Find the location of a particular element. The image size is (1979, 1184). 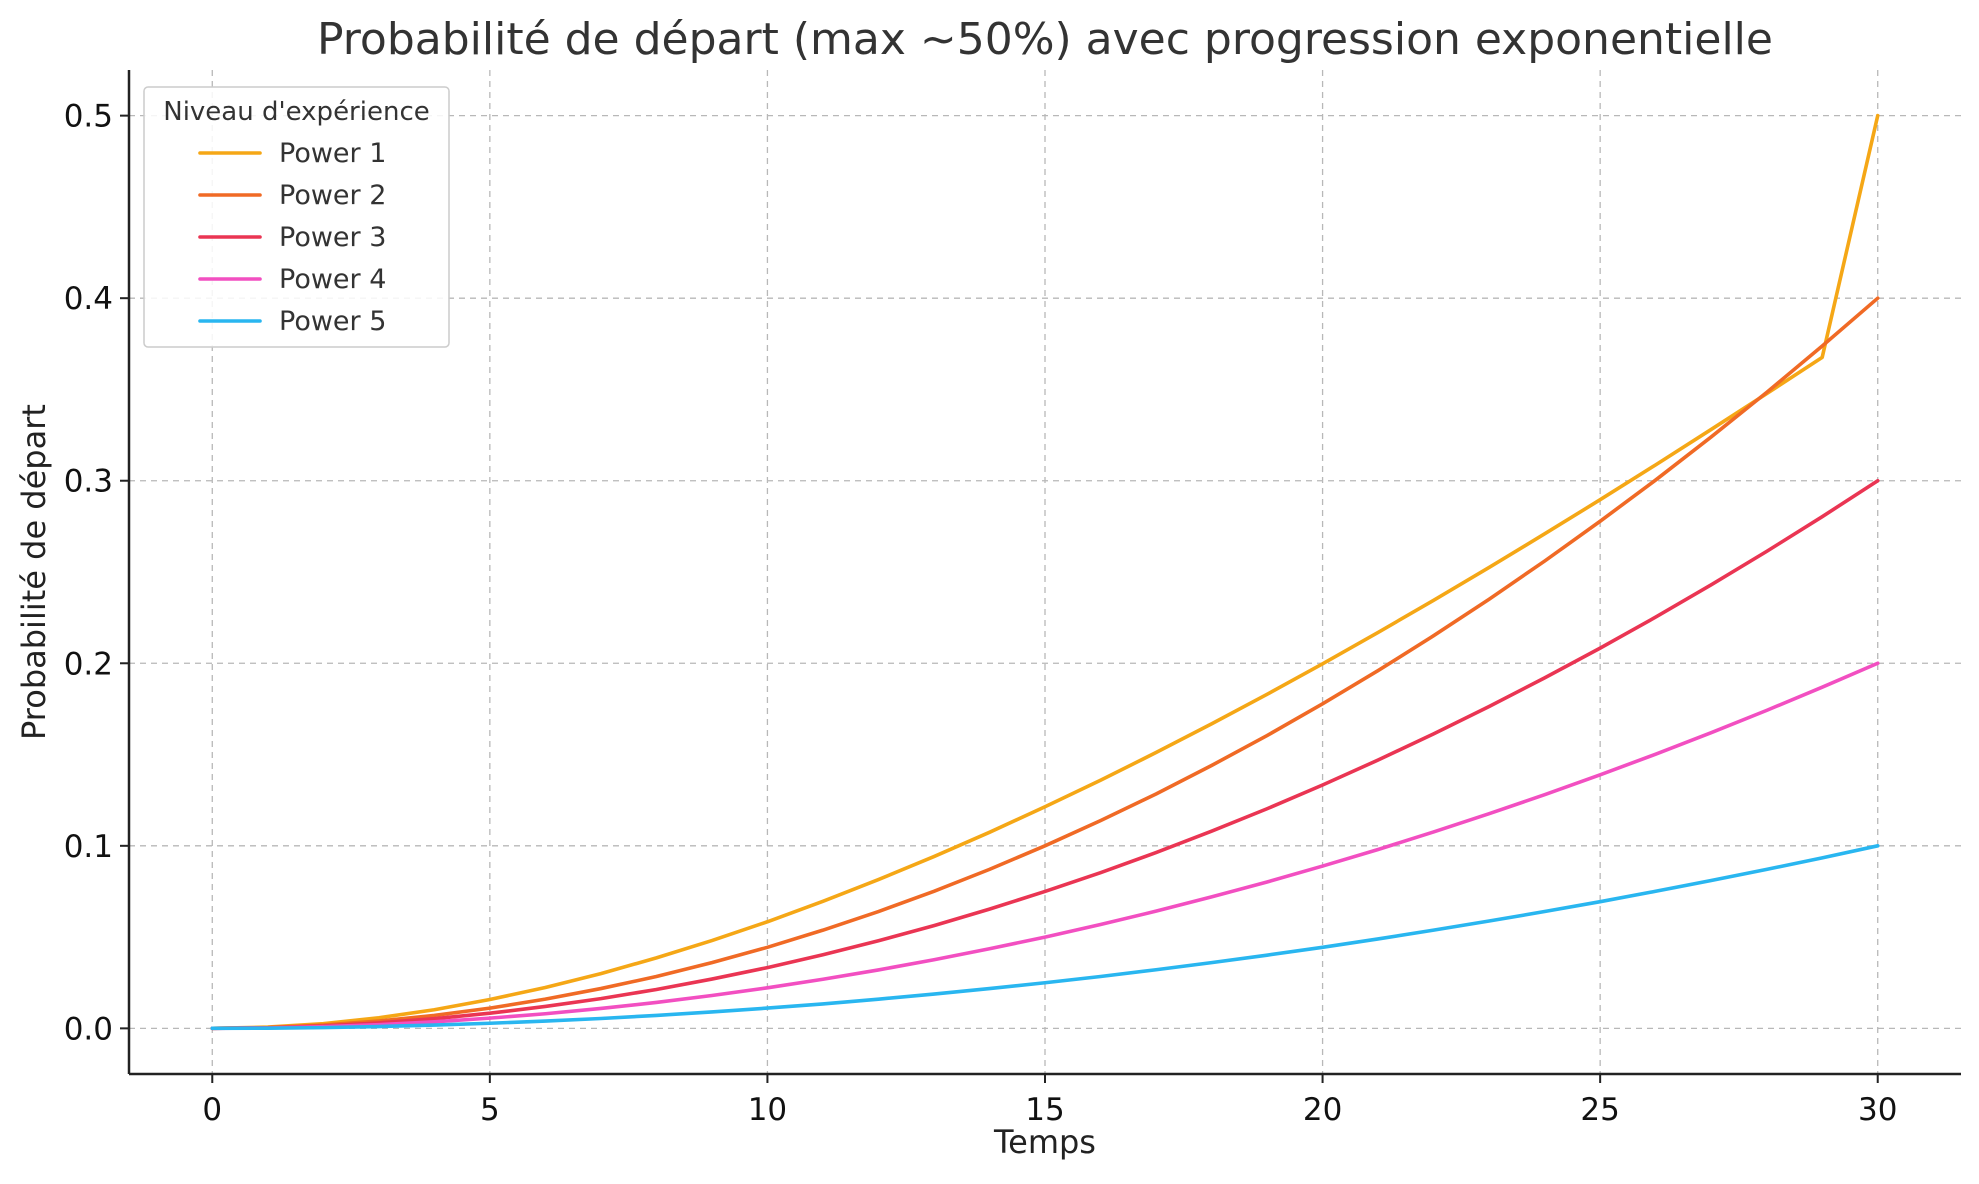

legend-title: Niveau d'expérience is located at coordinates (296, 112).